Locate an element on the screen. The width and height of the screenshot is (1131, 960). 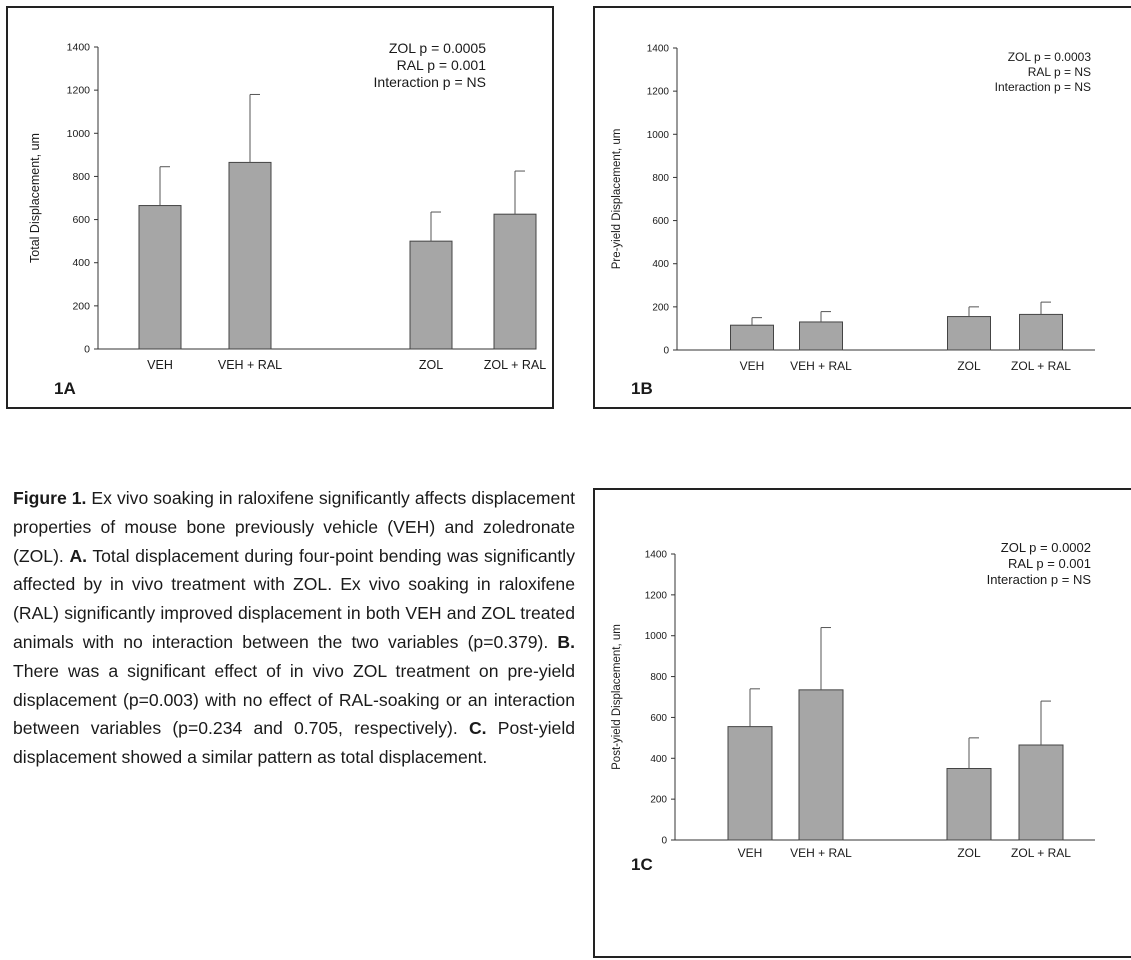
y-tick-label-1a: 200 is located at coordinates (81, 306).